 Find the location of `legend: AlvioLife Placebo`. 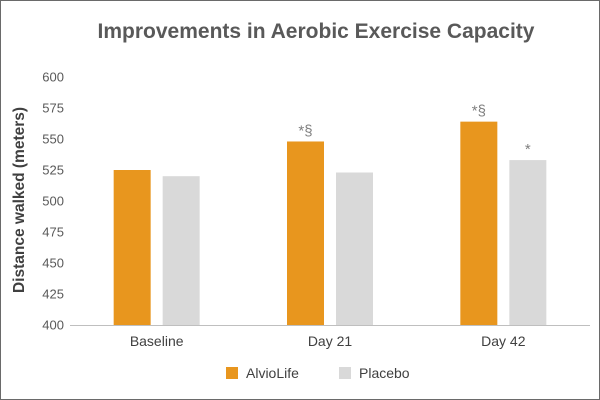

legend: AlvioLife Placebo is located at coordinates (318, 373).